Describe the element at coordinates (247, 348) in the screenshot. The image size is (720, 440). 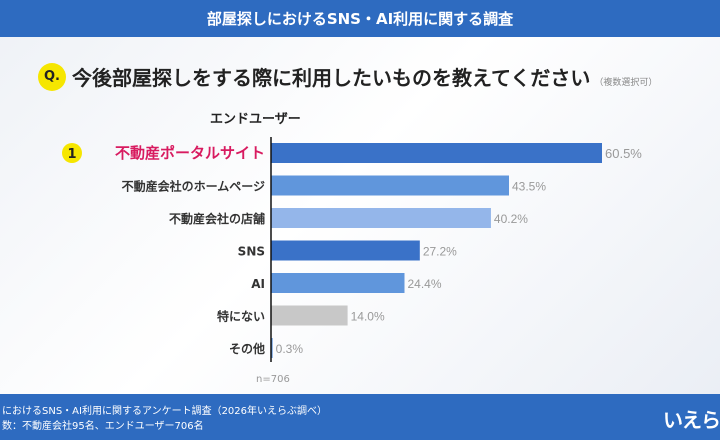
I see `category-label: その他` at that location.